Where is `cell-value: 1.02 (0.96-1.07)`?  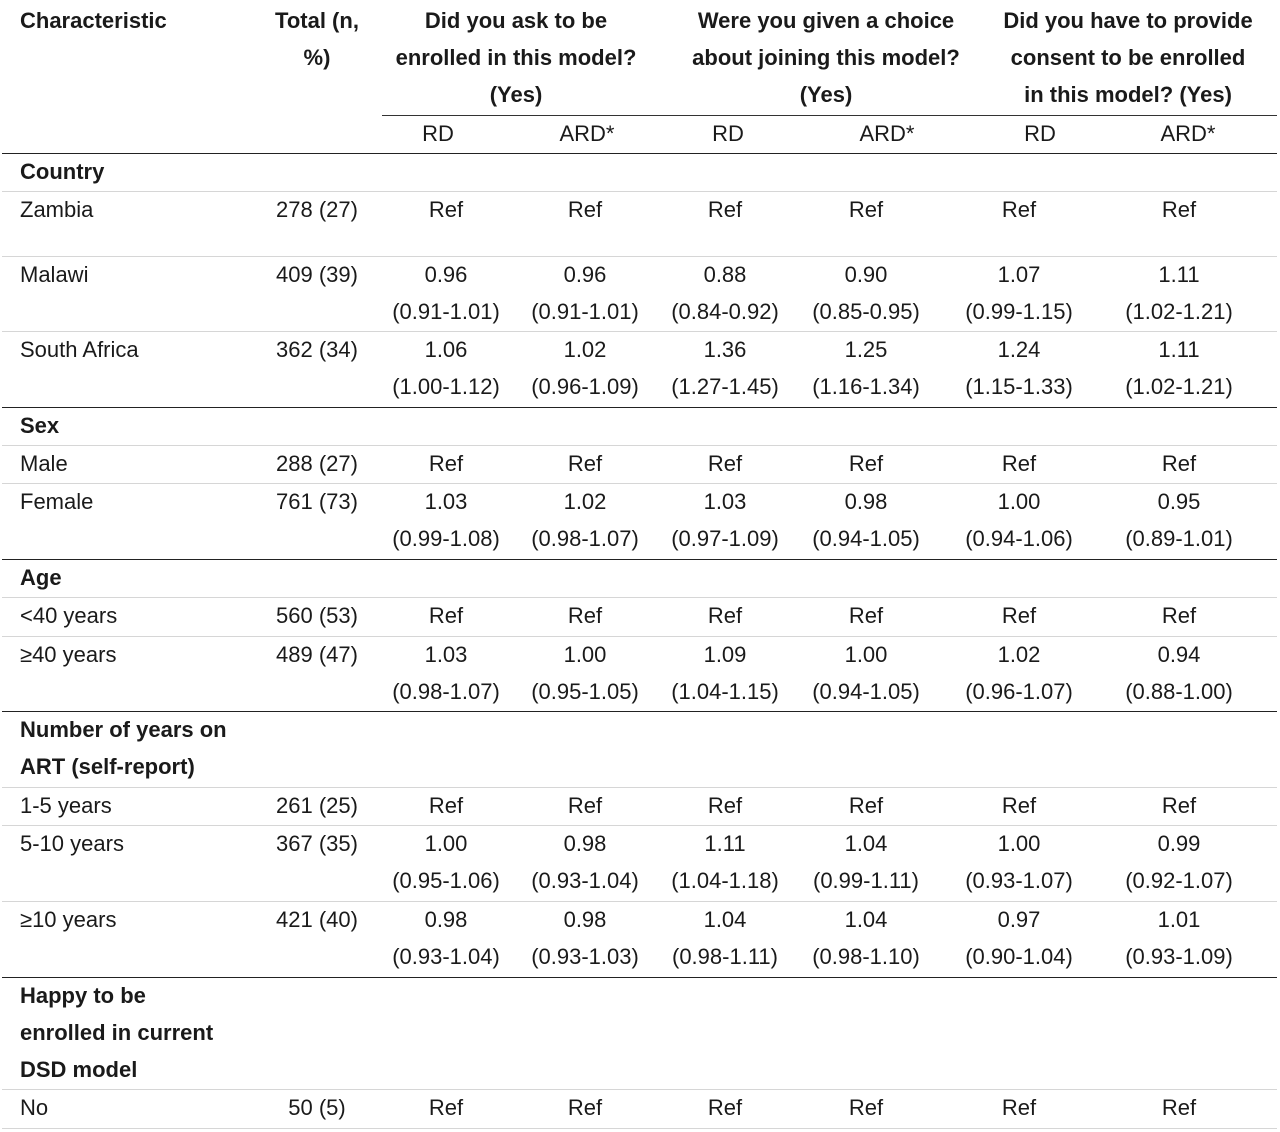 cell-value: 1.02 (0.96-1.07) is located at coordinates (1019, 673).